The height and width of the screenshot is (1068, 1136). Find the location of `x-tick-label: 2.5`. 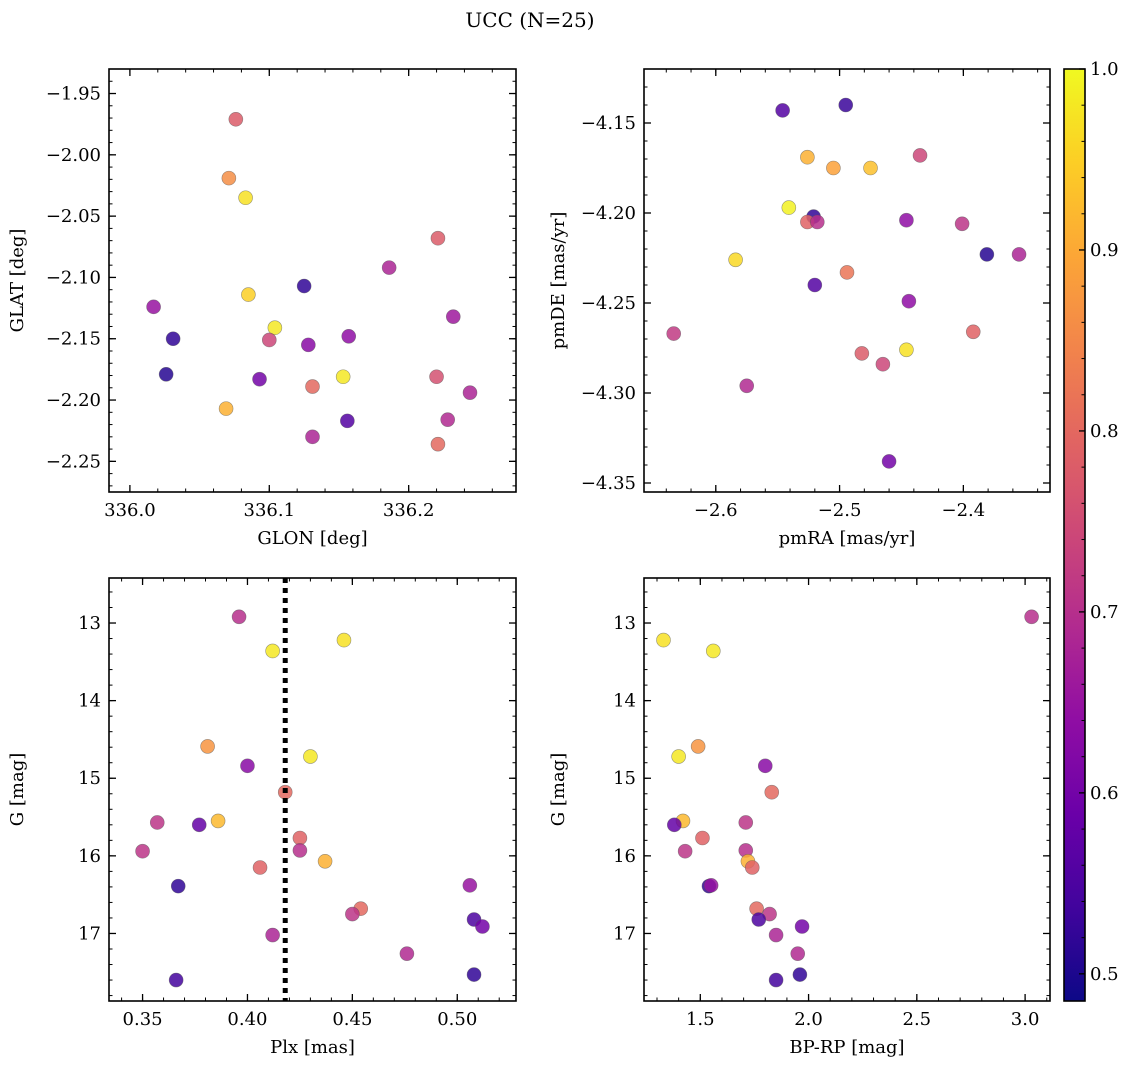

x-tick-label: 2.5 is located at coordinates (917, 1019).